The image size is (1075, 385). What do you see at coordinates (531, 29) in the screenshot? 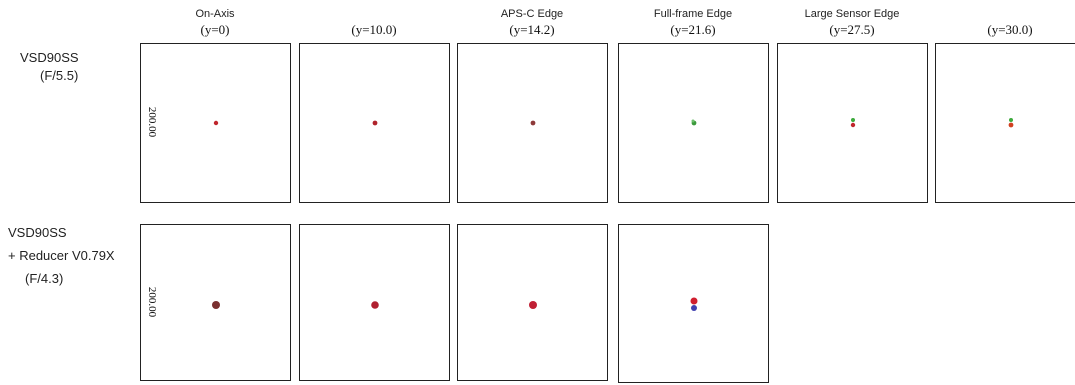
I see `column-field: (y=14.2)` at bounding box center [531, 29].